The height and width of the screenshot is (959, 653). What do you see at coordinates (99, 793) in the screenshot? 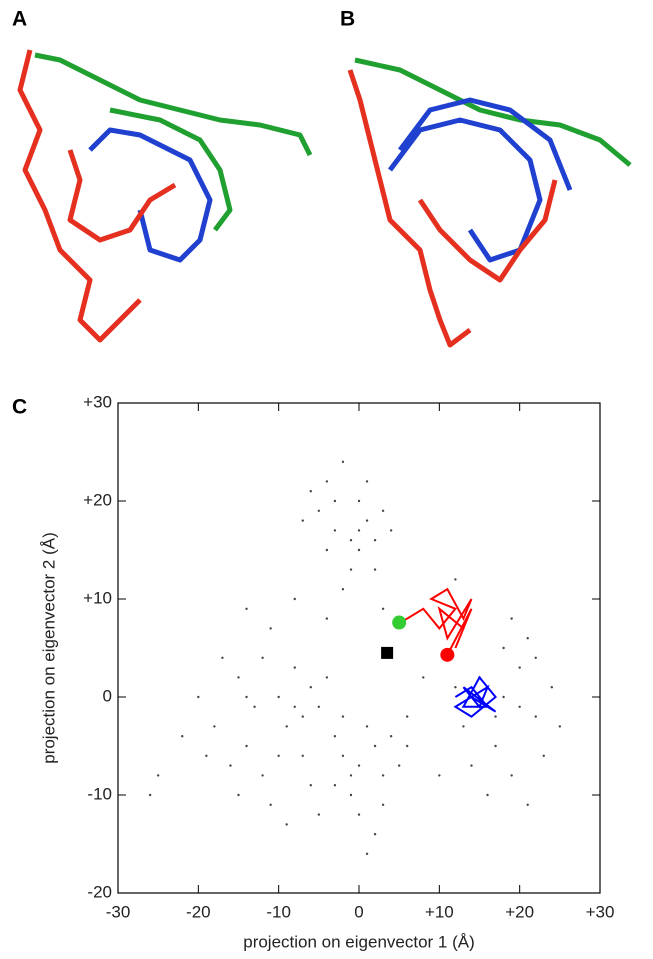
I see `y-tick-label: -10` at bounding box center [99, 793].